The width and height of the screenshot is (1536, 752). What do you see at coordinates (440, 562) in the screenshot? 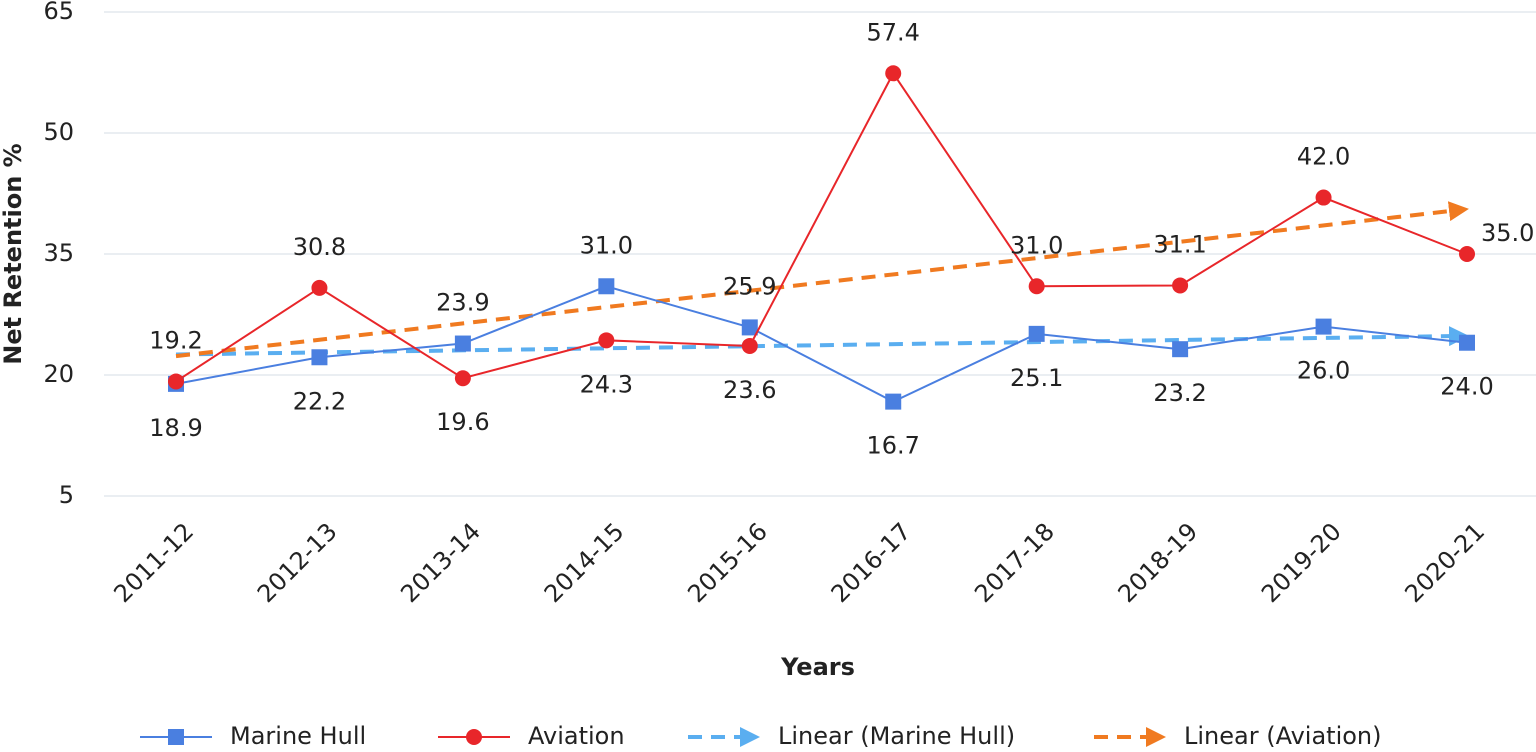
I see `x-tick-label: 2013-14` at bounding box center [440, 562].